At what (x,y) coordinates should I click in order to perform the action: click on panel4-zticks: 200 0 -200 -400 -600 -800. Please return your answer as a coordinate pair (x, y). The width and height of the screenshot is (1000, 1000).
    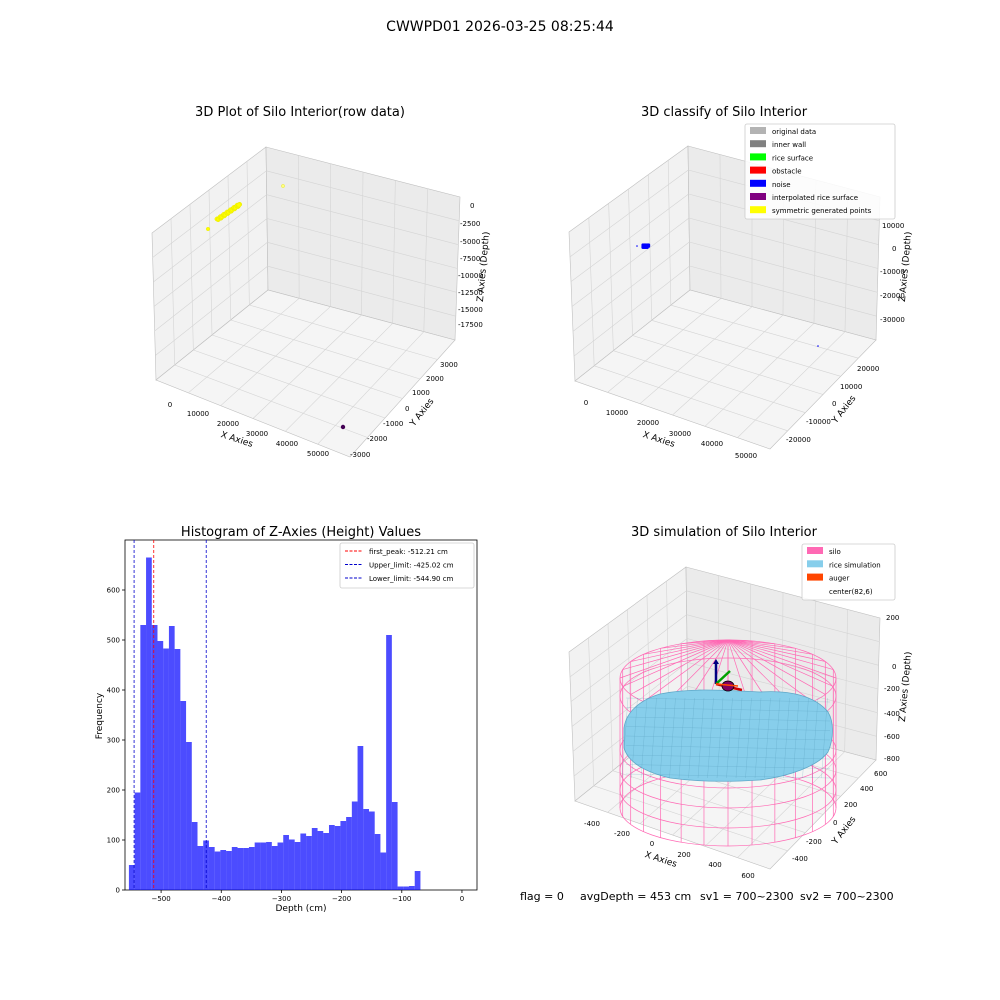
    Looking at the image, I should click on (892, 688).